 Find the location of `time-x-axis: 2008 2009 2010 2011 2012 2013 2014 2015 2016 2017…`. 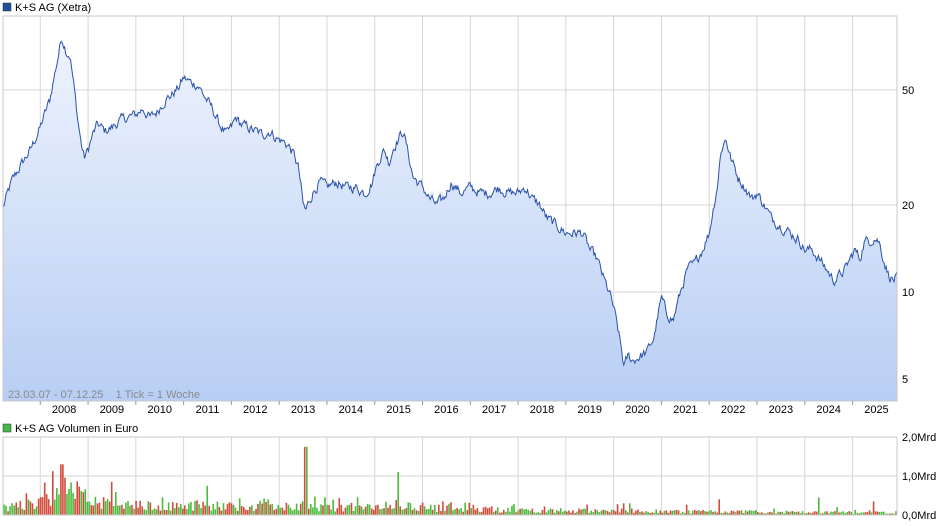

time-x-axis: 2008 2009 2010 2011 2012 2013 2014 2015 2016 2017… is located at coordinates (464, 408).